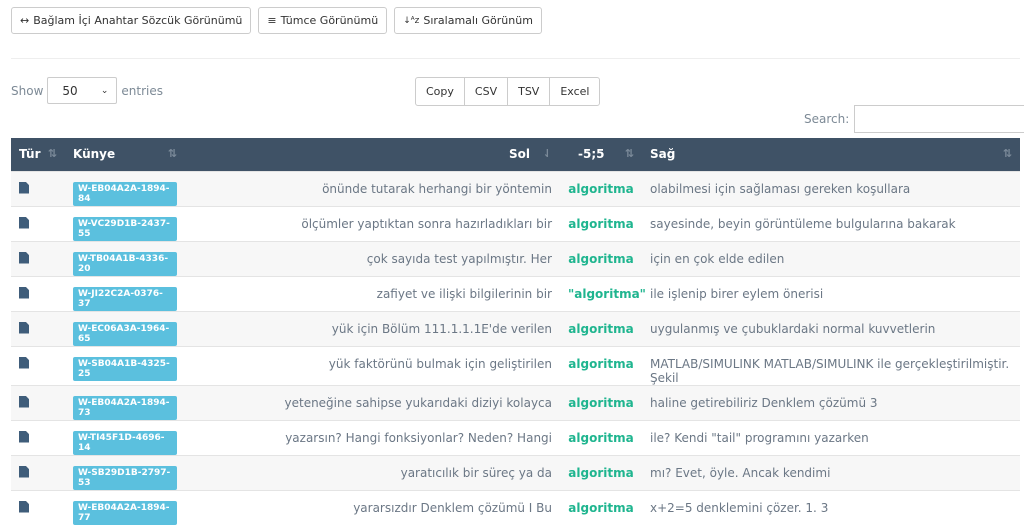 The image size is (1024, 525). Describe the element at coordinates (831, 293) in the screenshot. I see `right-context: ile işlenip birer eylem önerisi` at that location.